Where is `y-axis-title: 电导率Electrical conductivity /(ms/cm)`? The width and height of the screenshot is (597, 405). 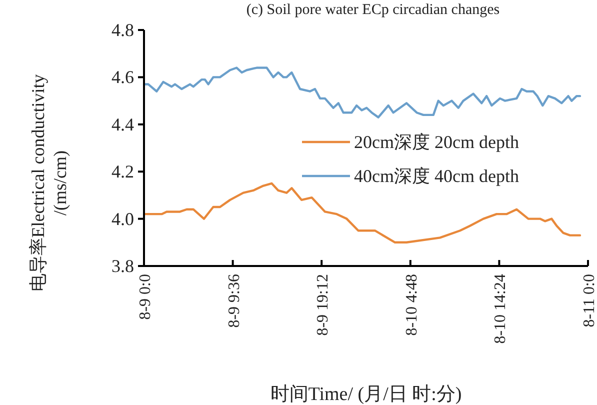
y-axis-title: 电导率Electrical conductivity /(ms/cm) is located at coordinates (49, 183).